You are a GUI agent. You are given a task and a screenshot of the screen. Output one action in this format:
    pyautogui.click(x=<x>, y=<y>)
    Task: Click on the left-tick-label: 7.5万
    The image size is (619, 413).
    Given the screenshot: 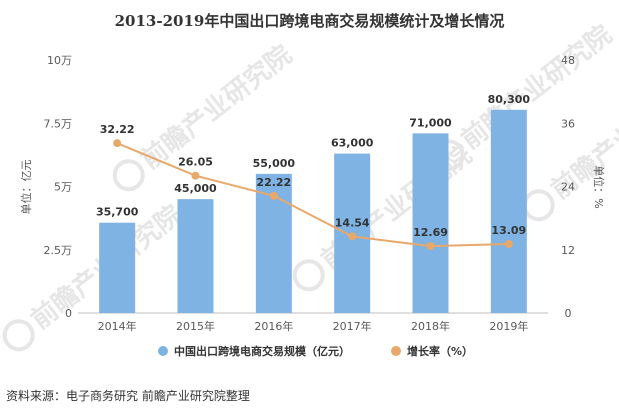 What is the action you would take?
    pyautogui.click(x=58, y=123)
    